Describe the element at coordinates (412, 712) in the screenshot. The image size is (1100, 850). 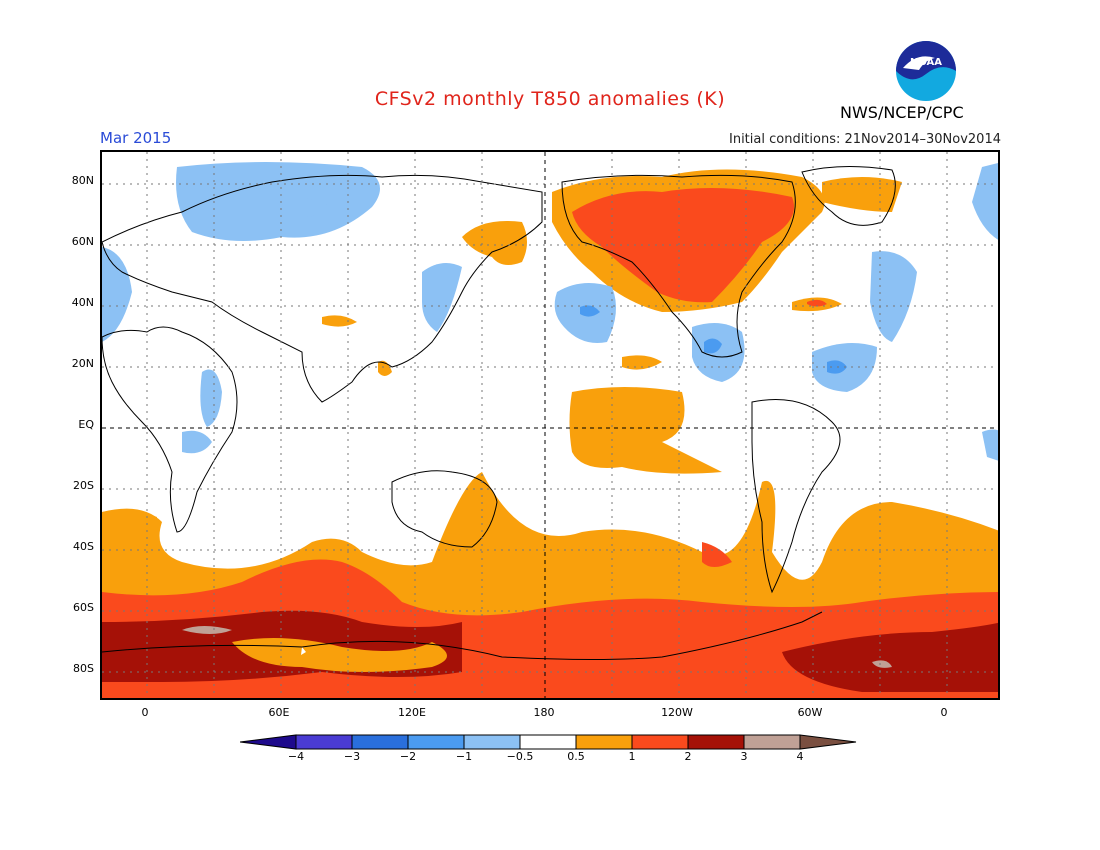
I see `lon-label-120e: 120E` at that location.